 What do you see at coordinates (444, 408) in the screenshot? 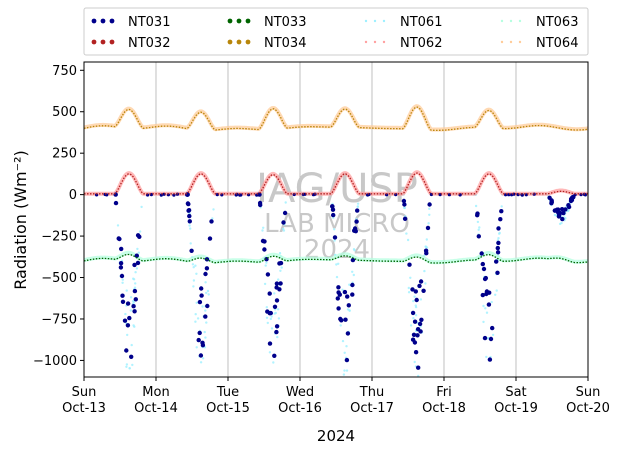
I see `x-tick-date: Oct-18` at bounding box center [444, 408].